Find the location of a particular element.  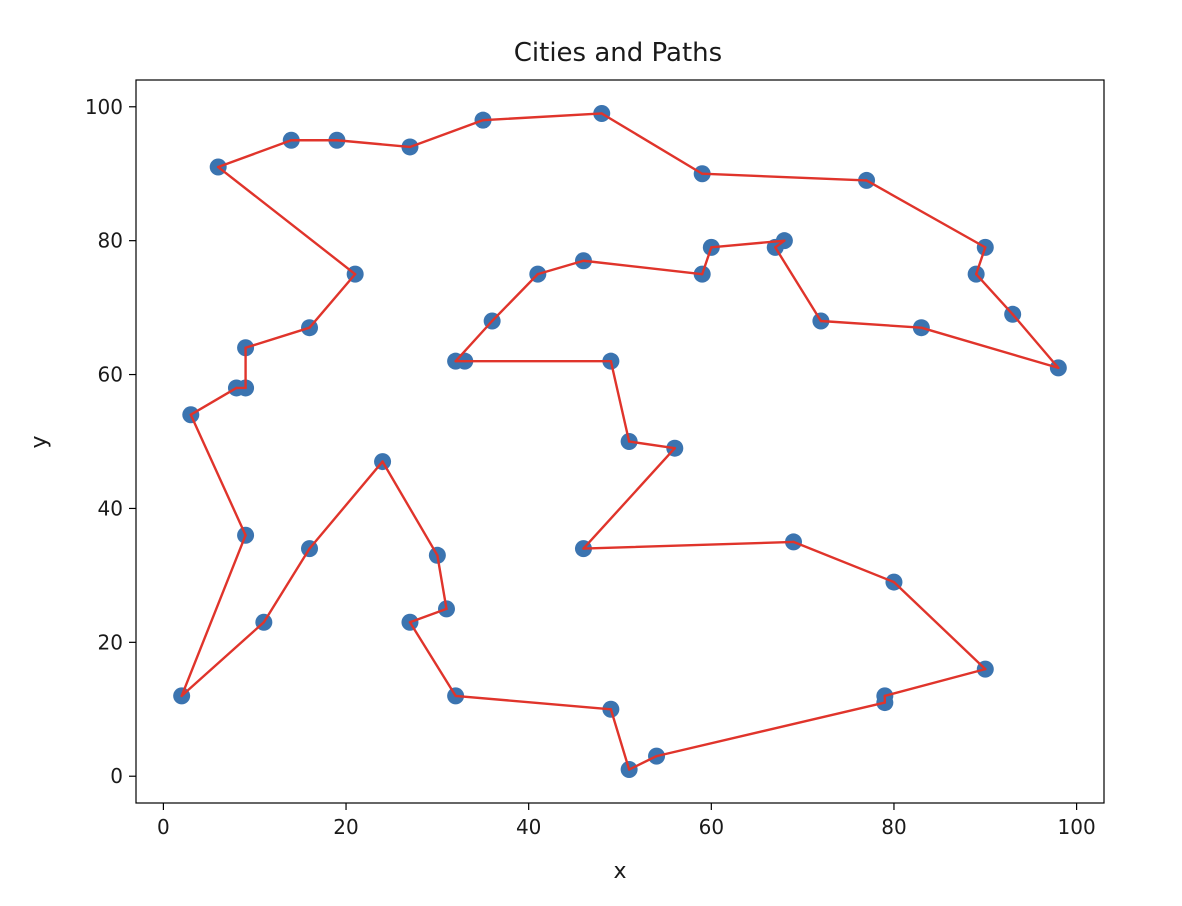

y-axis-ticks: 0 20 40 60 80 100 is located at coordinates (110, 441).